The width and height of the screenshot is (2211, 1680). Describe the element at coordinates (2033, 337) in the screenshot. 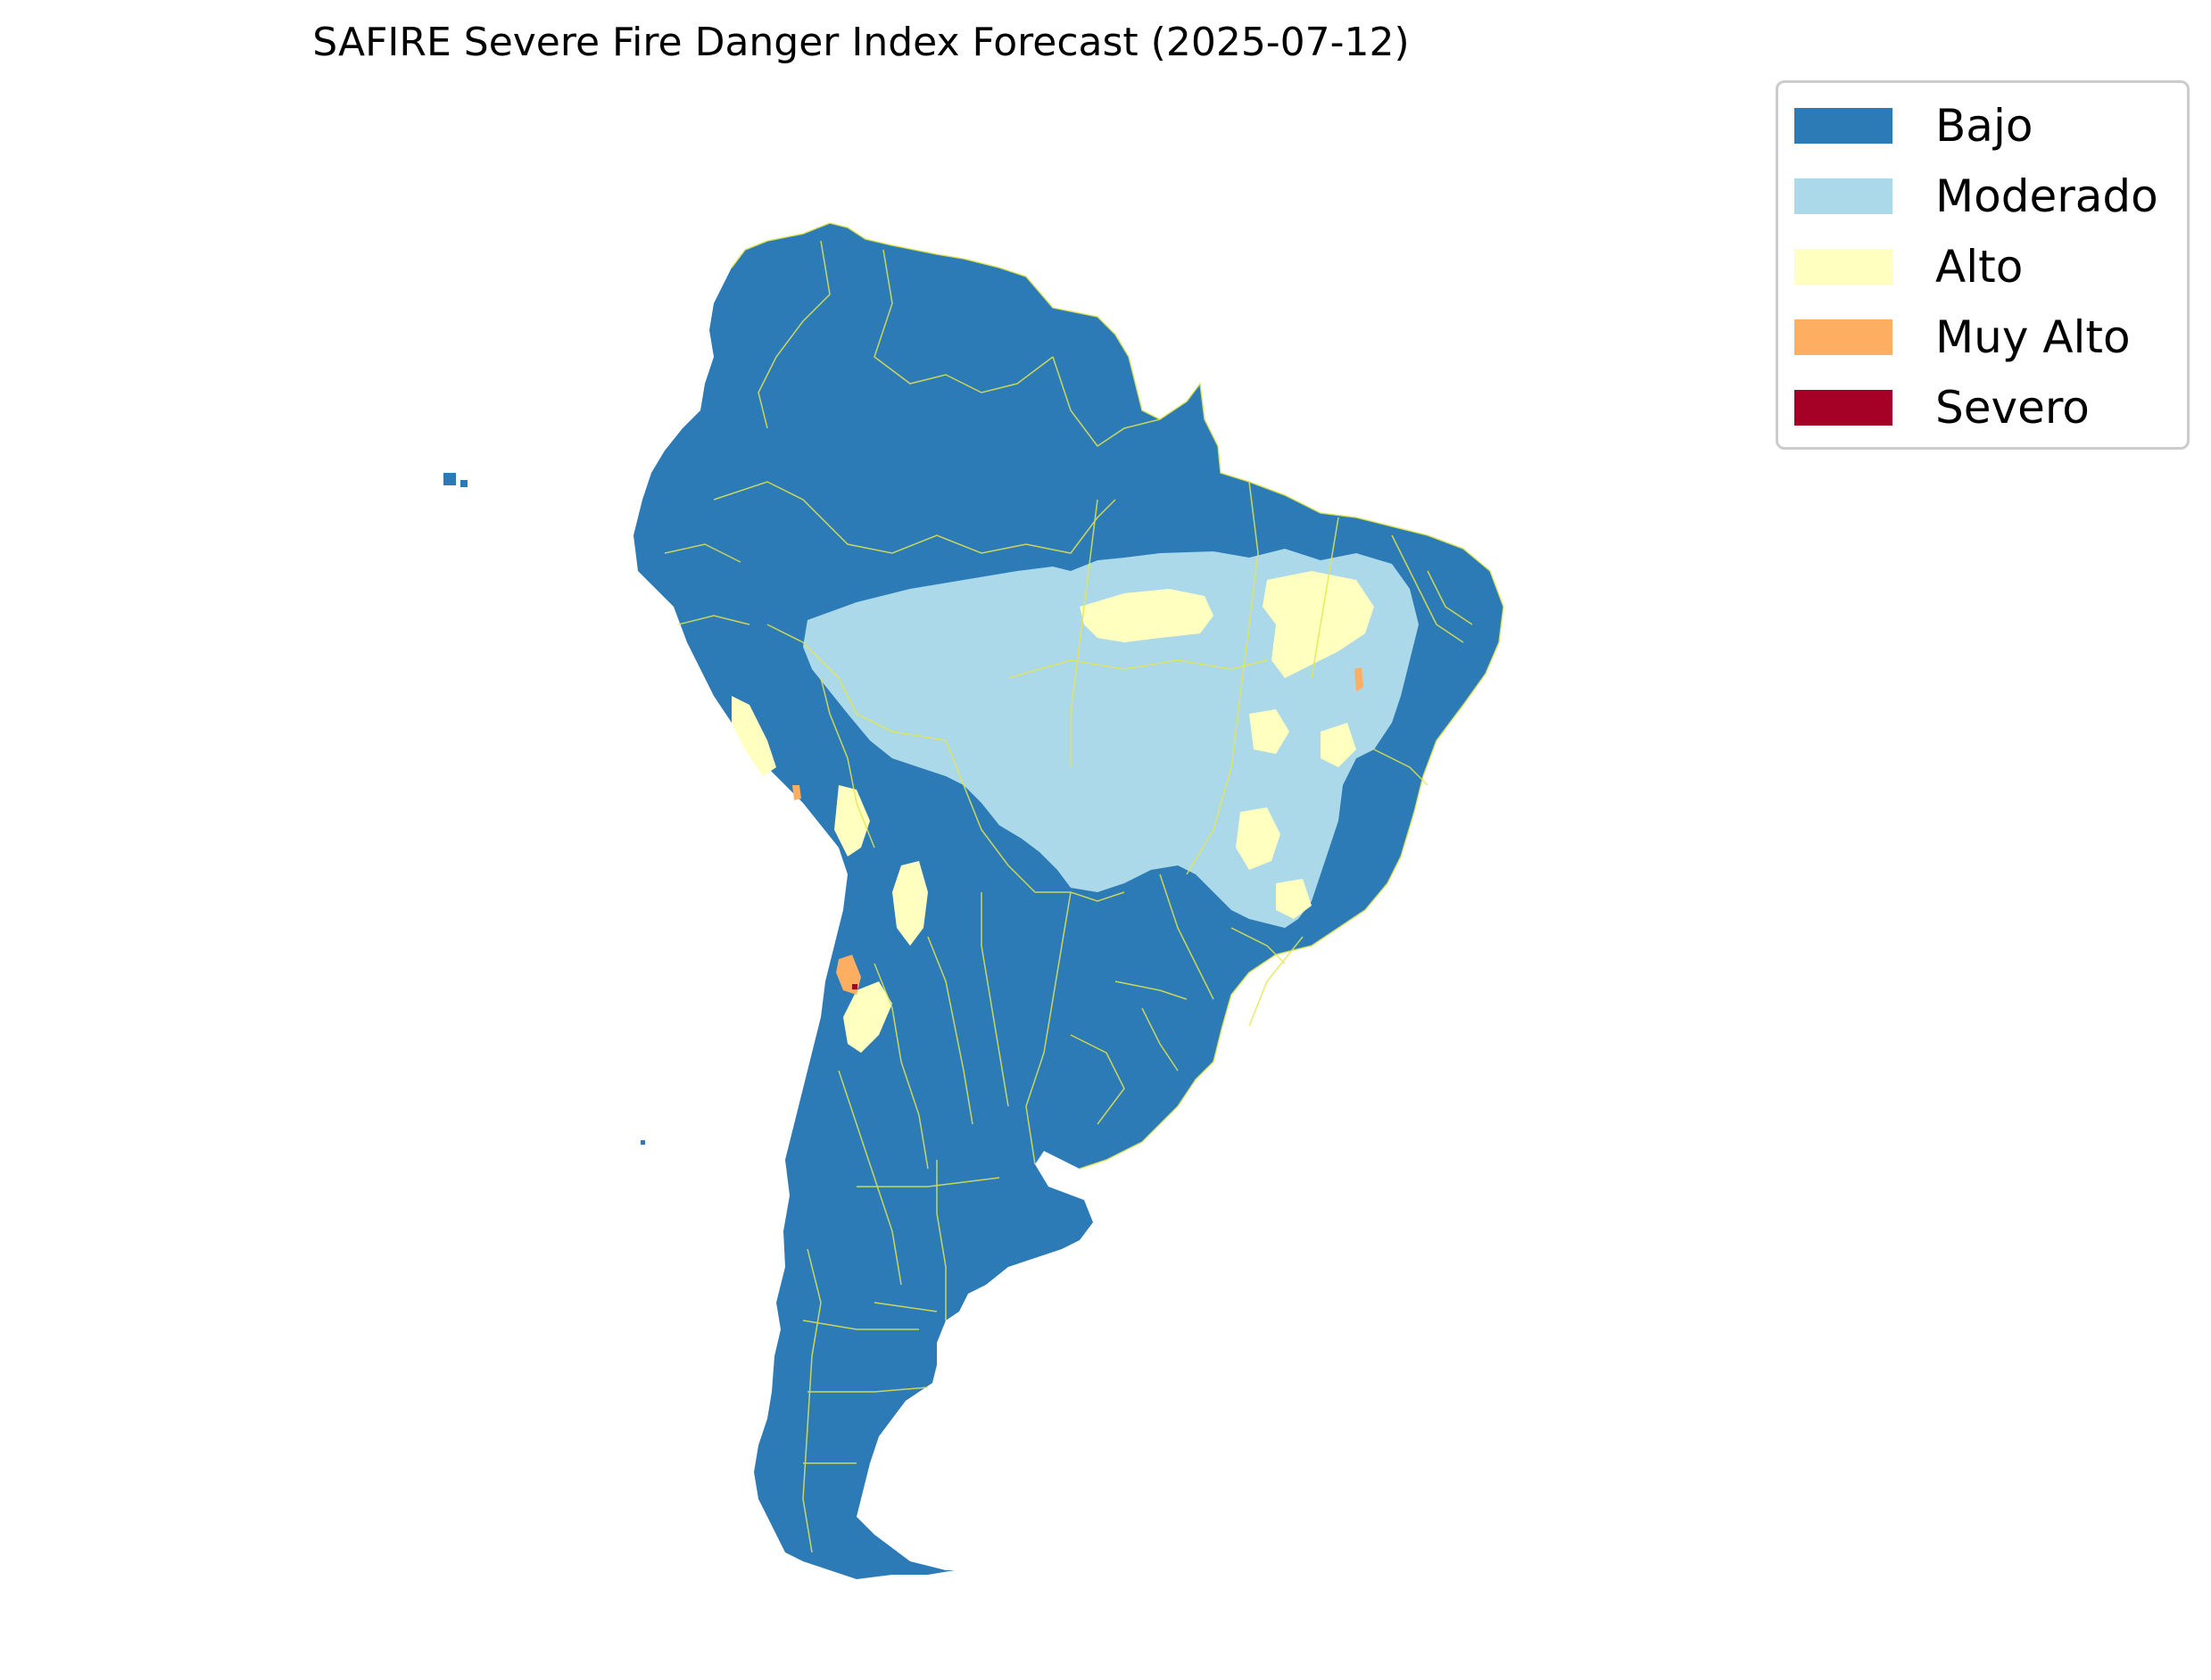

I see `legend-label-muy-alto: Muy Alto` at that location.